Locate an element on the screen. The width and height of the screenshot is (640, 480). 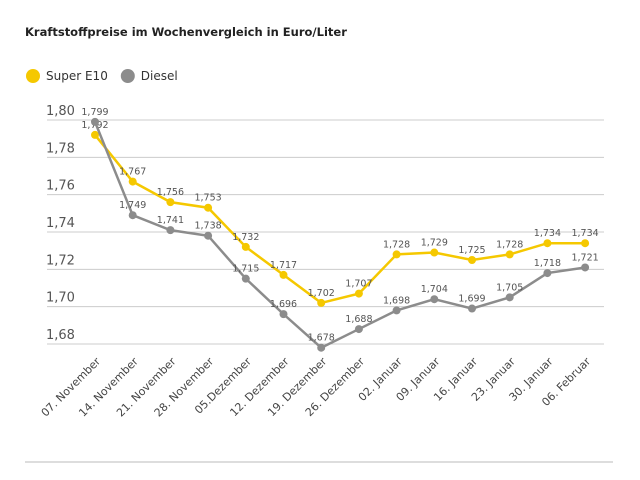
y-tick-label: 1,76 is located at coordinates (60, 186).